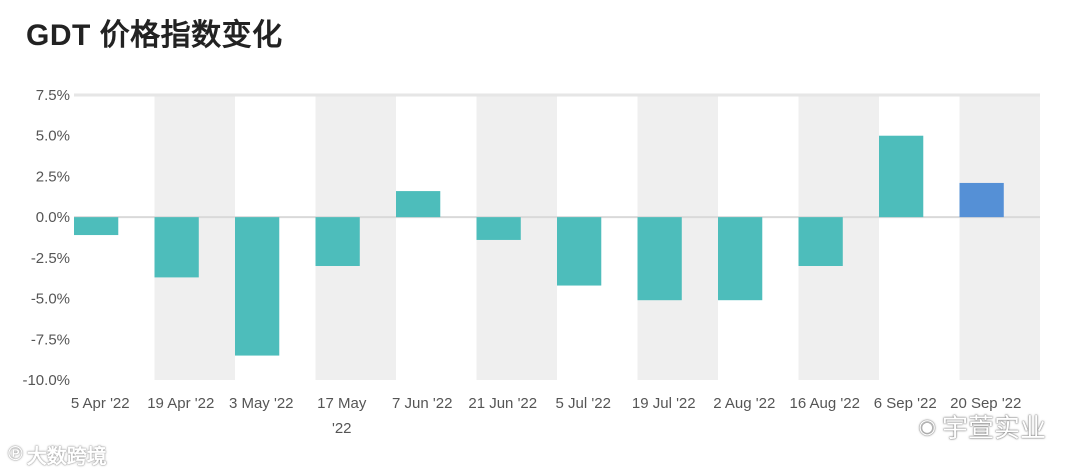  What do you see at coordinates (927, 427) in the screenshot?
I see `wechat-icon: ◉` at bounding box center [927, 427].